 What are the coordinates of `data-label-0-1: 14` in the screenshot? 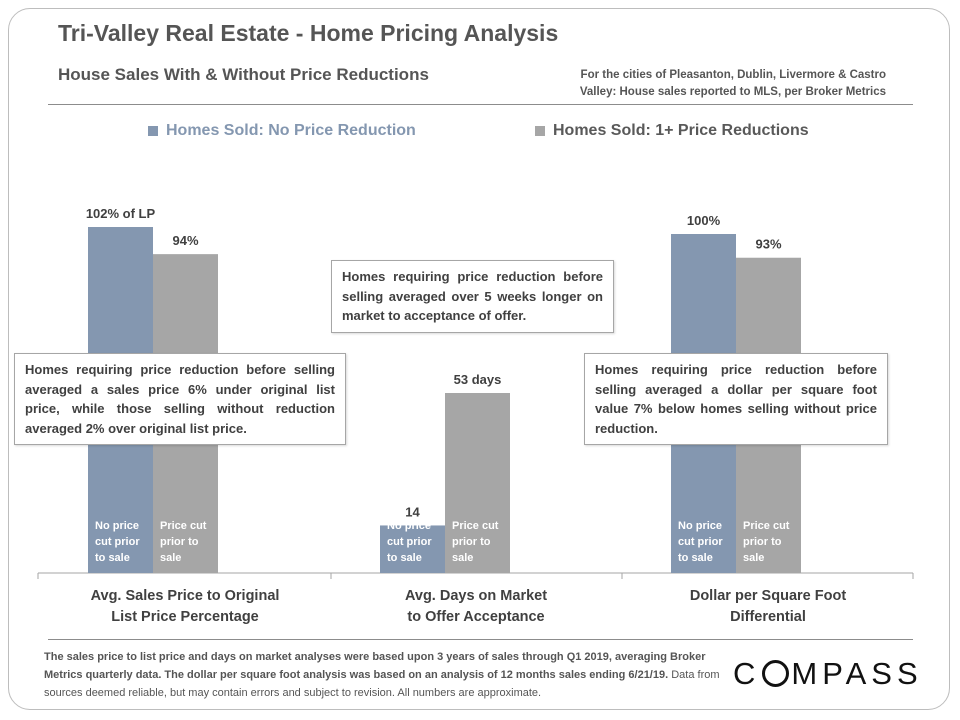 It's located at (412, 511).